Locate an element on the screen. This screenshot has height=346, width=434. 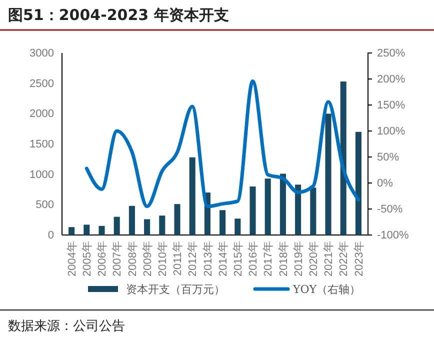
y-tick-label: 2000 is located at coordinates (42, 114).